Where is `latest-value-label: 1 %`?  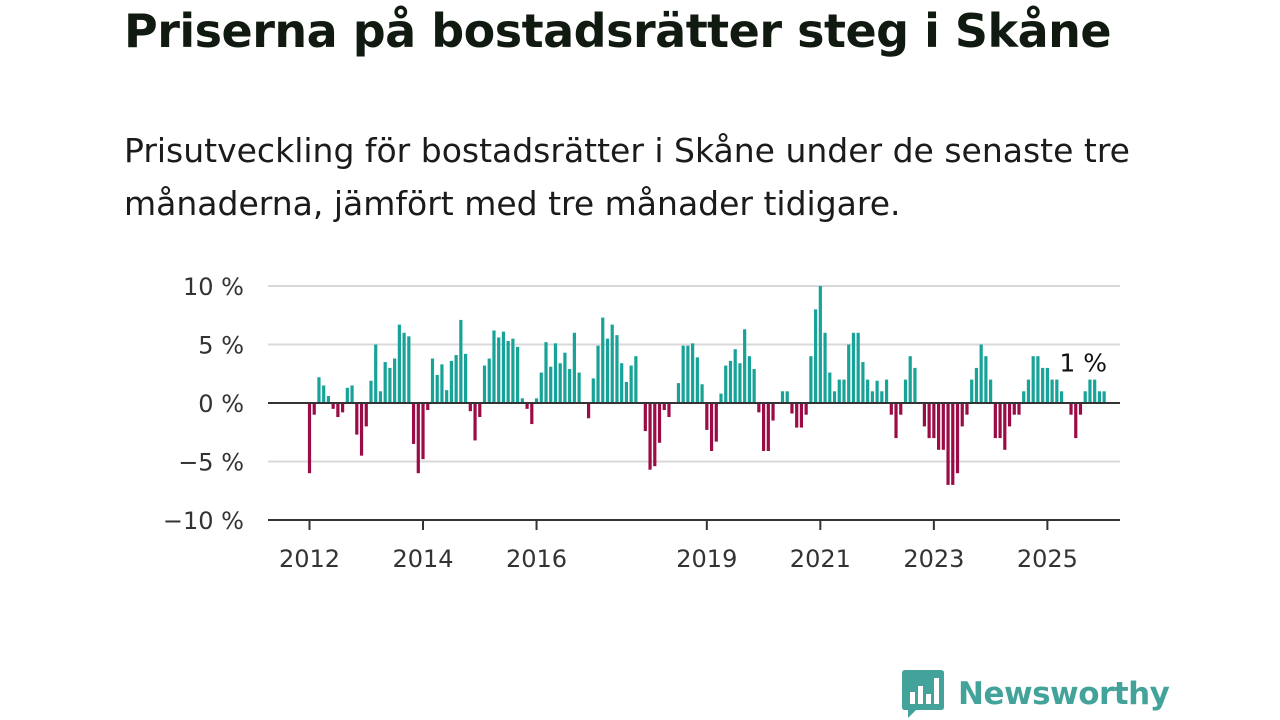 latest-value-label: 1 % is located at coordinates (1083, 362).